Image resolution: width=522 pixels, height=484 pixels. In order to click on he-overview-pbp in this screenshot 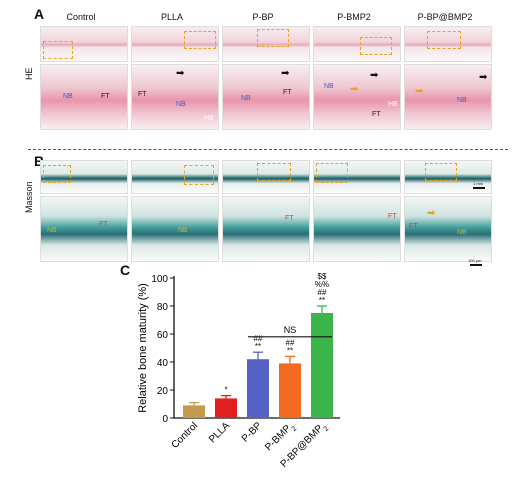, I will do `click(266, 44)`.